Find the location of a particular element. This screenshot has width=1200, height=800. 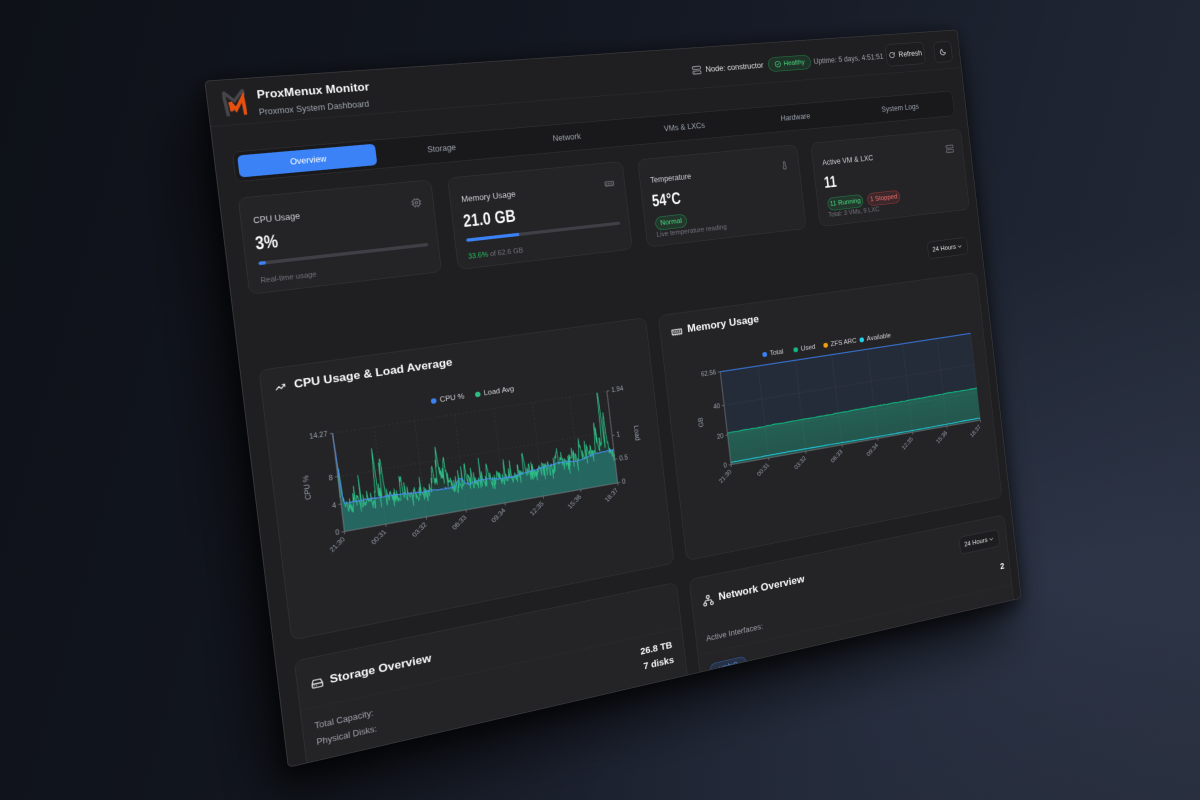

svg-text: GB is located at coordinates (701, 421).